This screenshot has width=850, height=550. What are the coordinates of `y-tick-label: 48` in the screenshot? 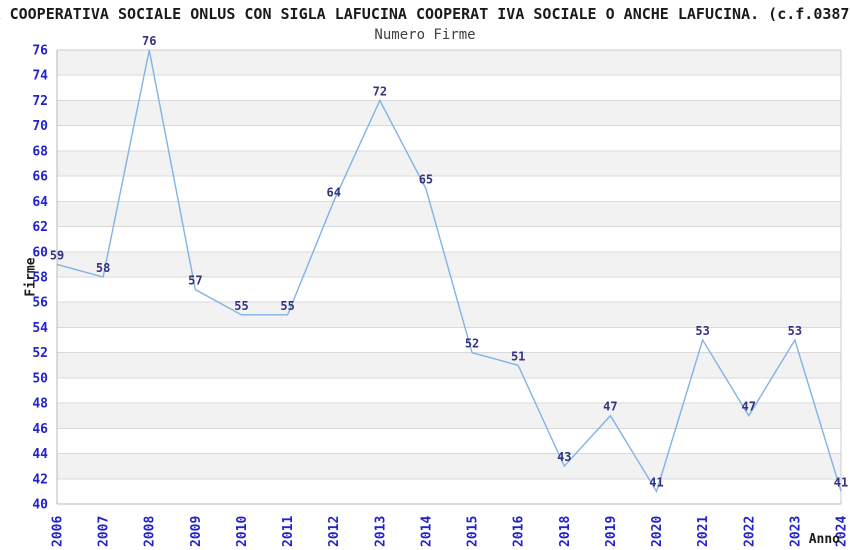 It's located at (40, 404).